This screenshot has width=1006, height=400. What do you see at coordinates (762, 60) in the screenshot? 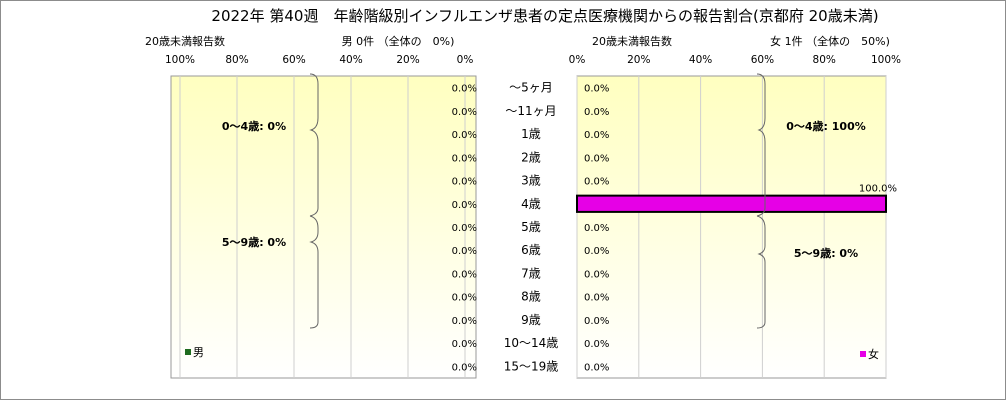
I see `female-x-tick: 60%` at bounding box center [762, 60].